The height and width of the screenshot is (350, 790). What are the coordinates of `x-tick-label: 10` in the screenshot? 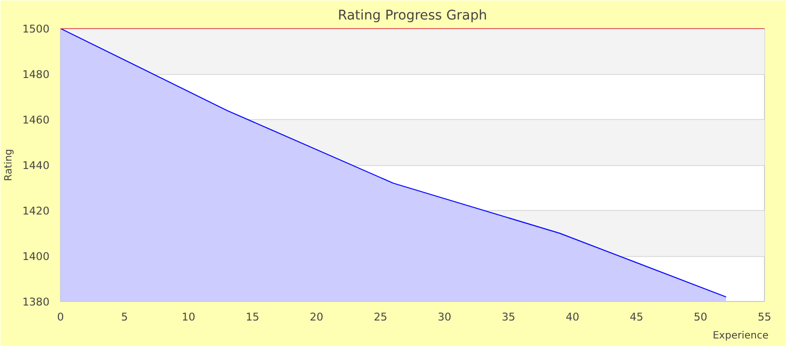 It's located at (189, 317).